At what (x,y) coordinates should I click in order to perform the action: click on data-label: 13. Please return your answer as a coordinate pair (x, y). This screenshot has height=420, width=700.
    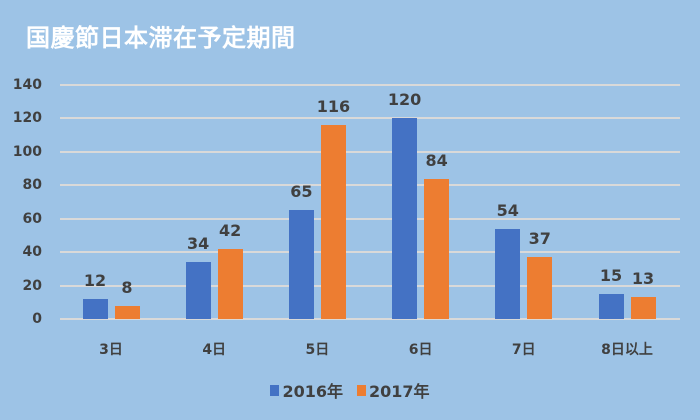
    Looking at the image, I should click on (643, 279).